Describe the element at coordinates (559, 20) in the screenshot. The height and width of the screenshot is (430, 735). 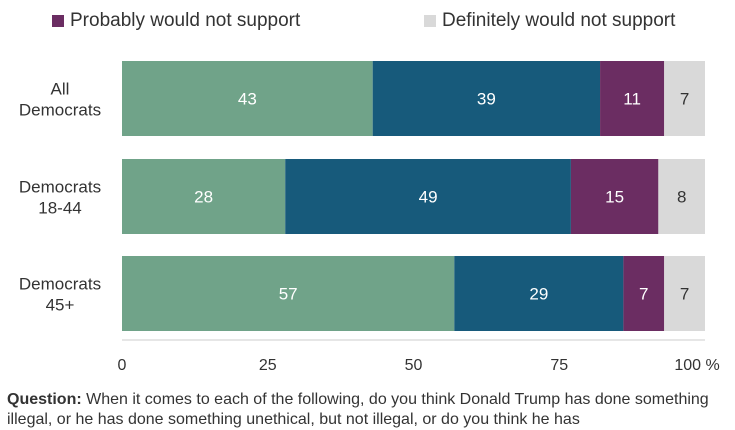
I see `legend-label: Definitely would not support` at that location.